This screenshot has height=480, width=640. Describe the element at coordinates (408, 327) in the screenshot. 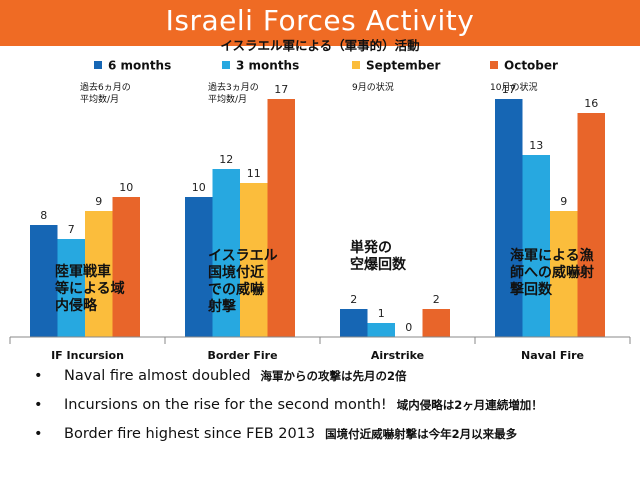

I see `bar-value-label: 0` at that location.